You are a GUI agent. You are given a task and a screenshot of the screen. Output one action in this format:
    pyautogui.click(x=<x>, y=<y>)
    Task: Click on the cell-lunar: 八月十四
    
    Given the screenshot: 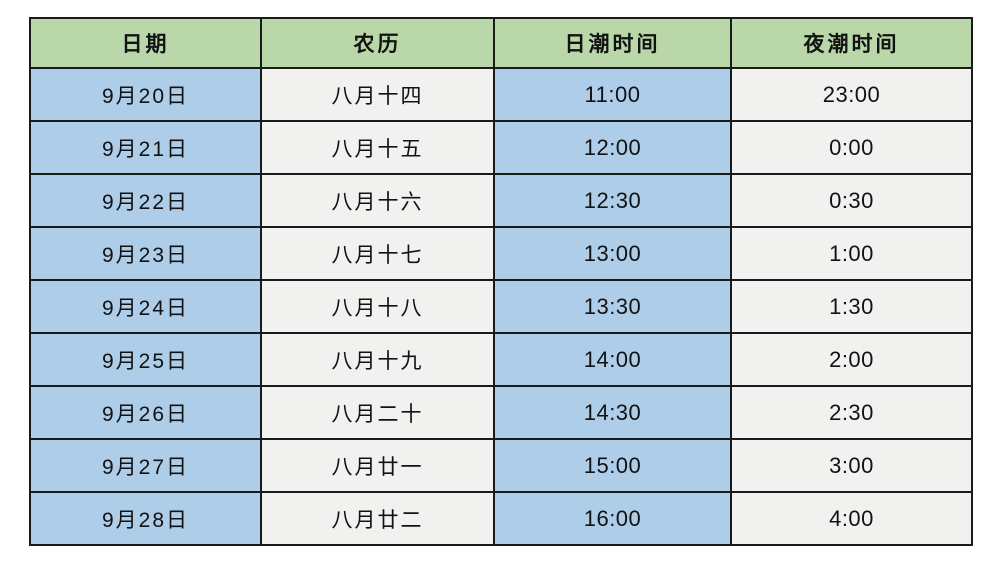 What is the action you would take?
    pyautogui.click(x=377, y=94)
    